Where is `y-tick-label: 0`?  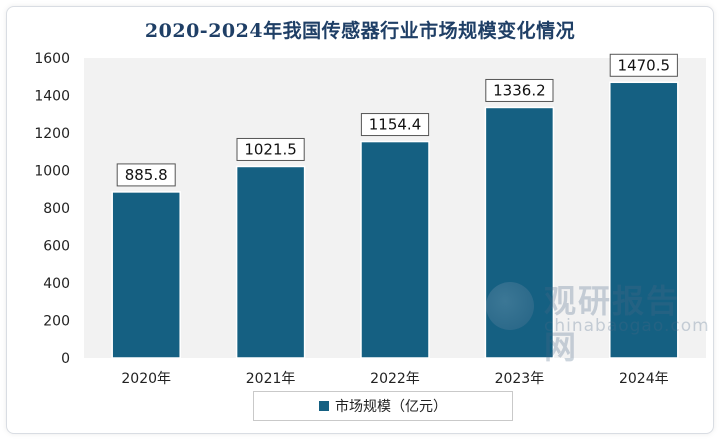
y-tick-label: 0 is located at coordinates (65, 359).